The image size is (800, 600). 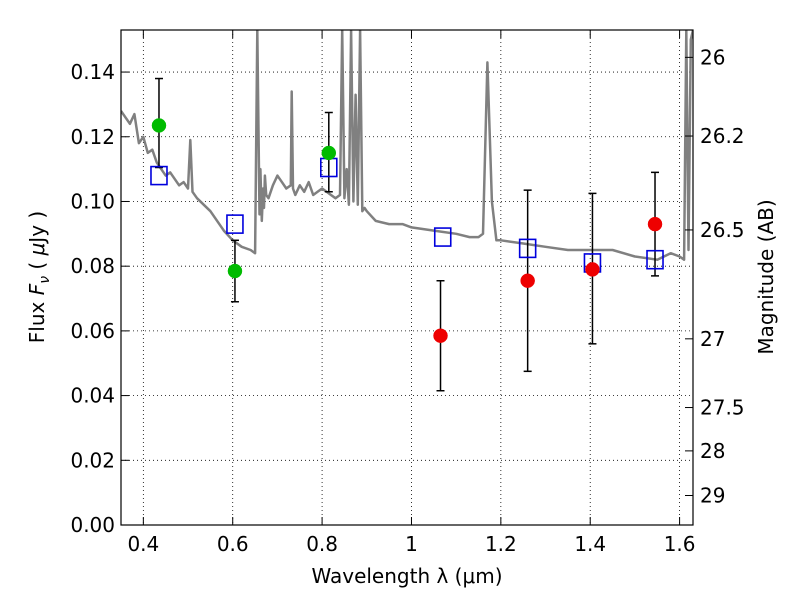 I want to click on y-axis-label-part: μ, so click(x=37, y=250).